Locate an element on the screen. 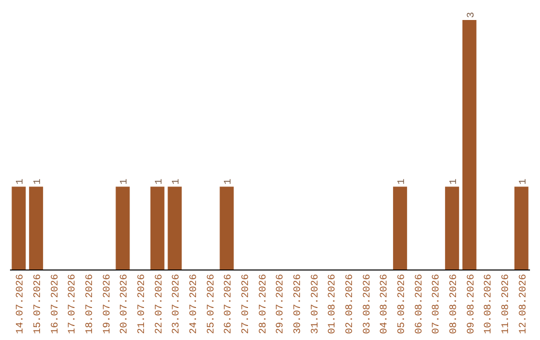 This screenshot has height=340, width=540. x-tick-label: 04.08.2026 is located at coordinates (385, 304).